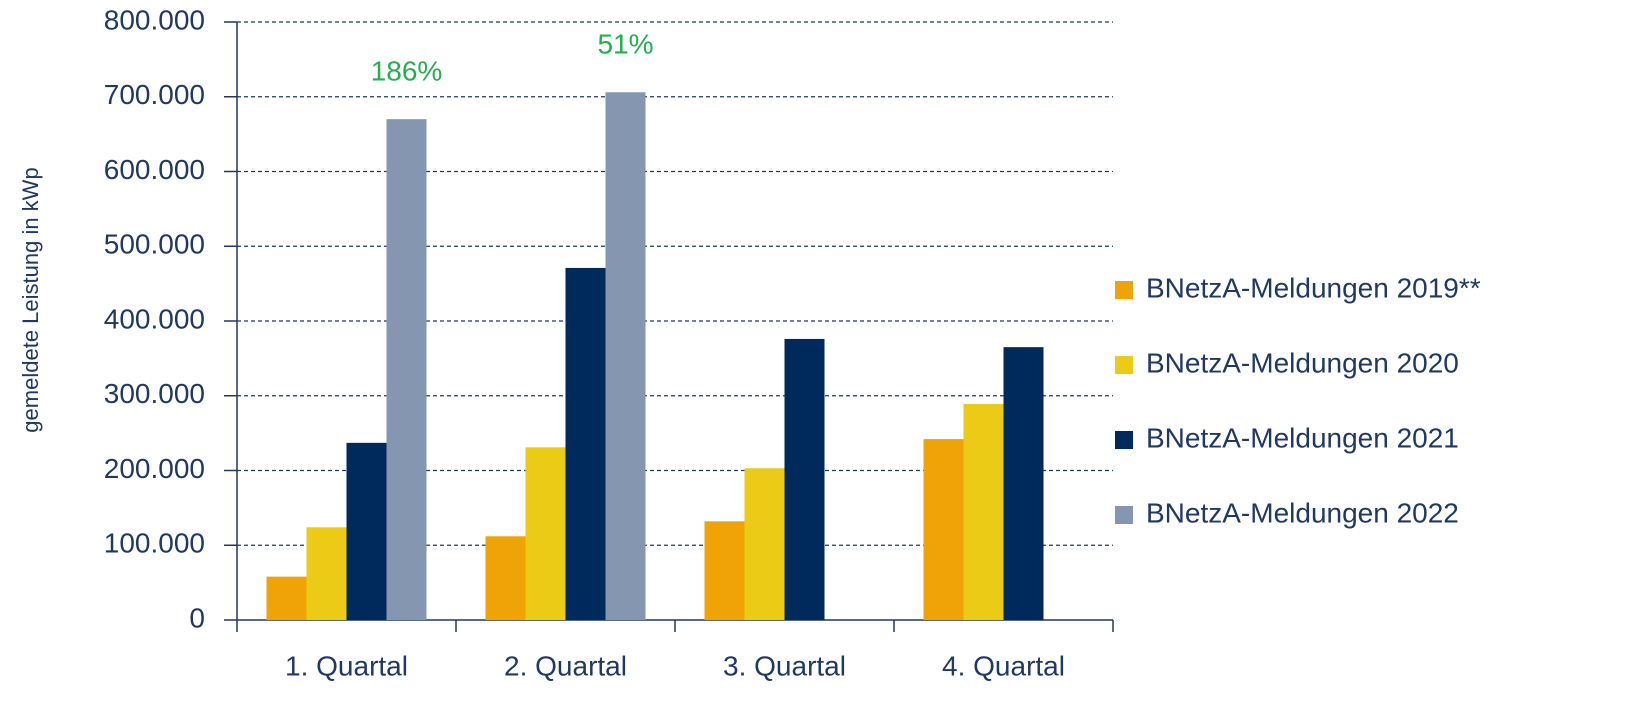 The width and height of the screenshot is (1642, 715). Describe the element at coordinates (154, 393) in the screenshot. I see `y-tick-label: 300.000` at that location.